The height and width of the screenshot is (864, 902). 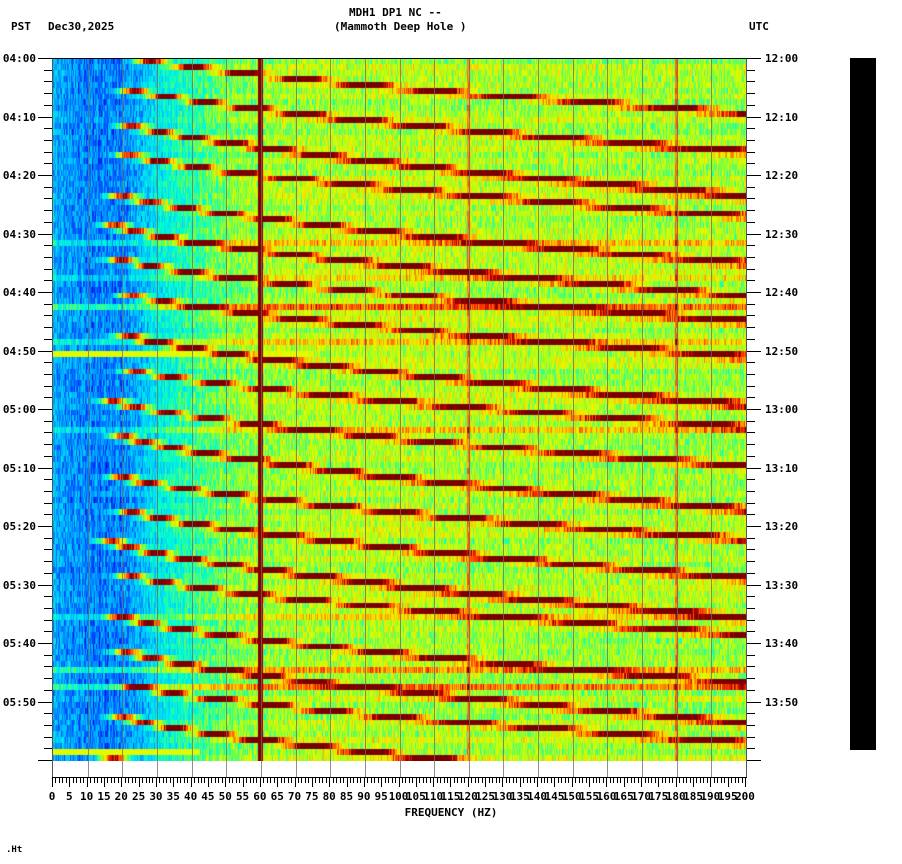 What do you see at coordinates (260, 796) in the screenshot?
I see `frequency-label-60: 60` at bounding box center [260, 796].